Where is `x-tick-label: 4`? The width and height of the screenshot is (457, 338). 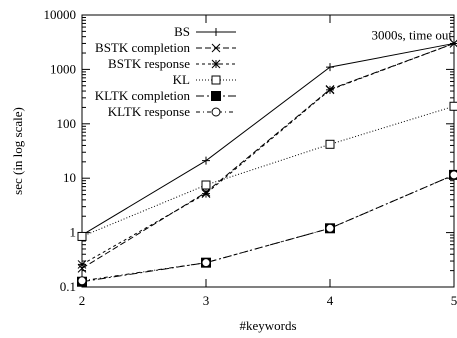
x-tick-label: 4 is located at coordinates (330, 300).